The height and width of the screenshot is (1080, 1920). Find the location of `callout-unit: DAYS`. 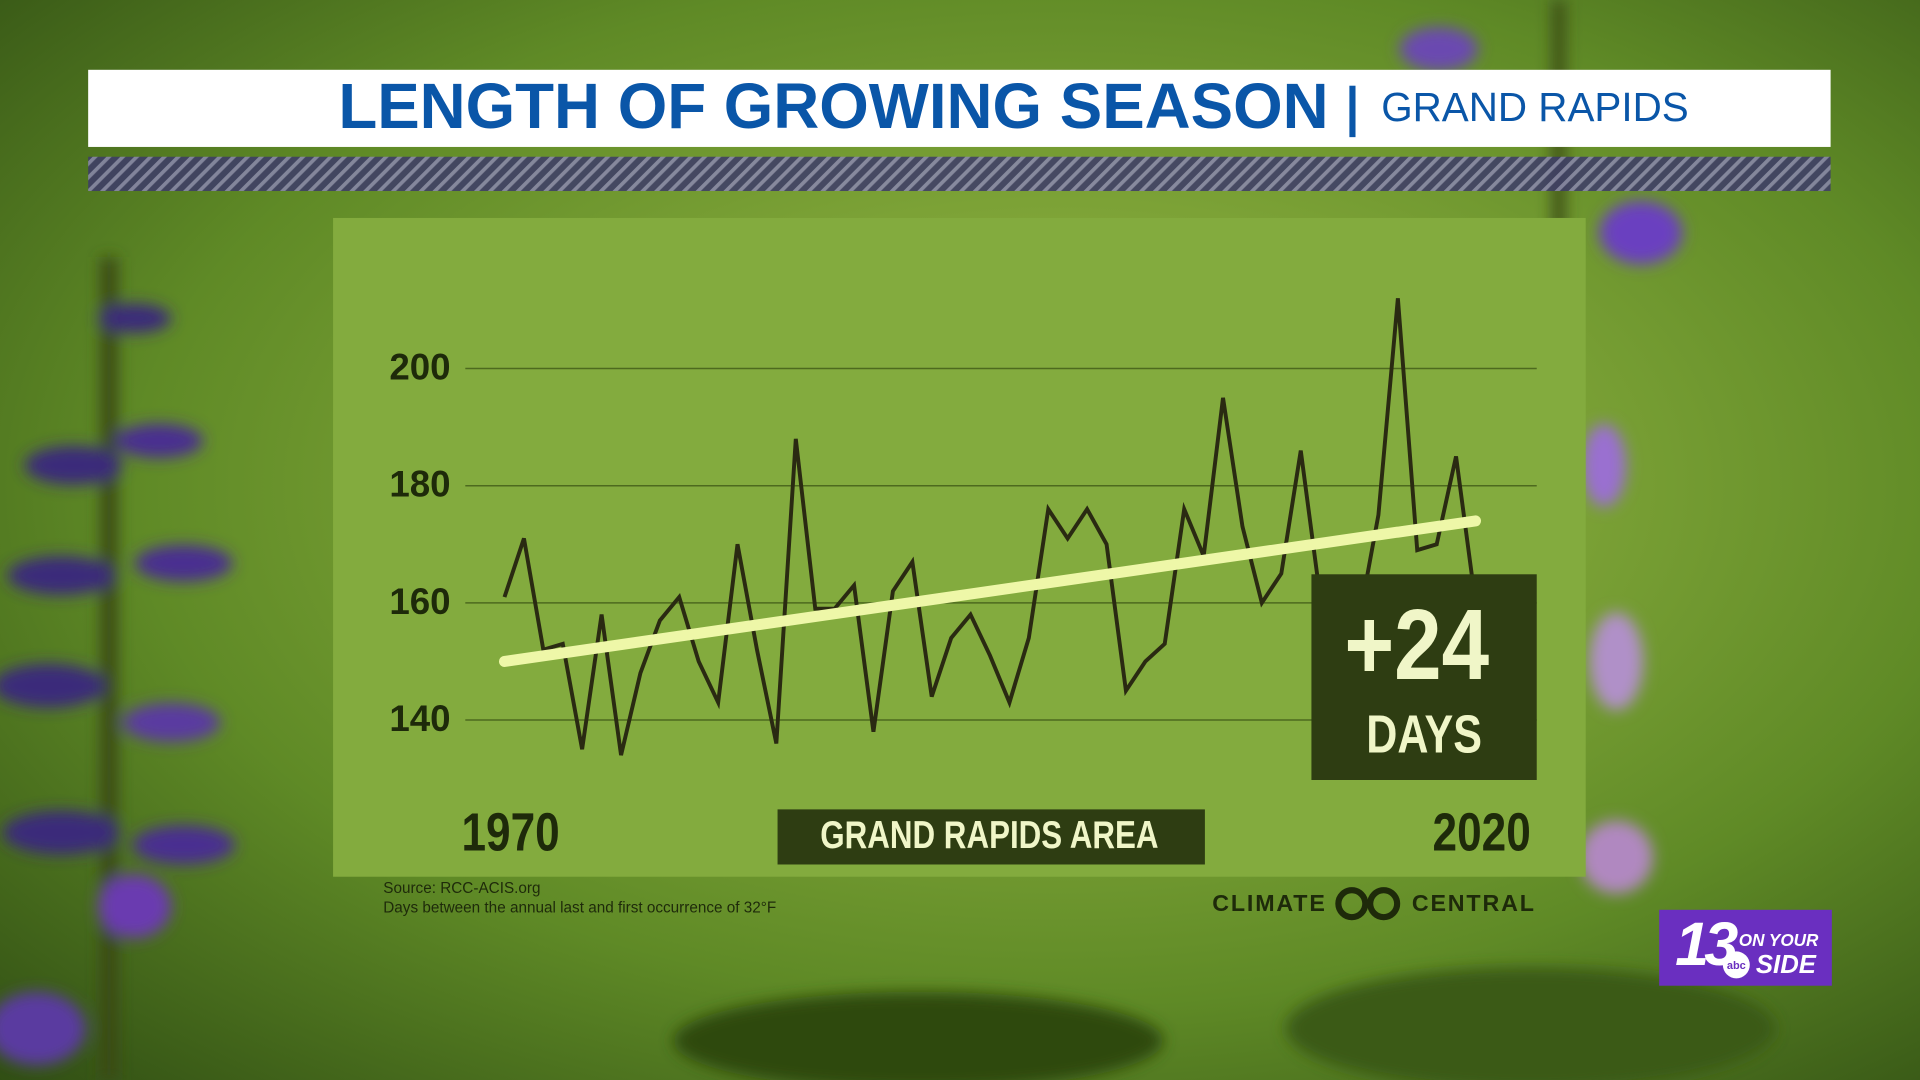

callout-unit: DAYS is located at coordinates (1424, 735).